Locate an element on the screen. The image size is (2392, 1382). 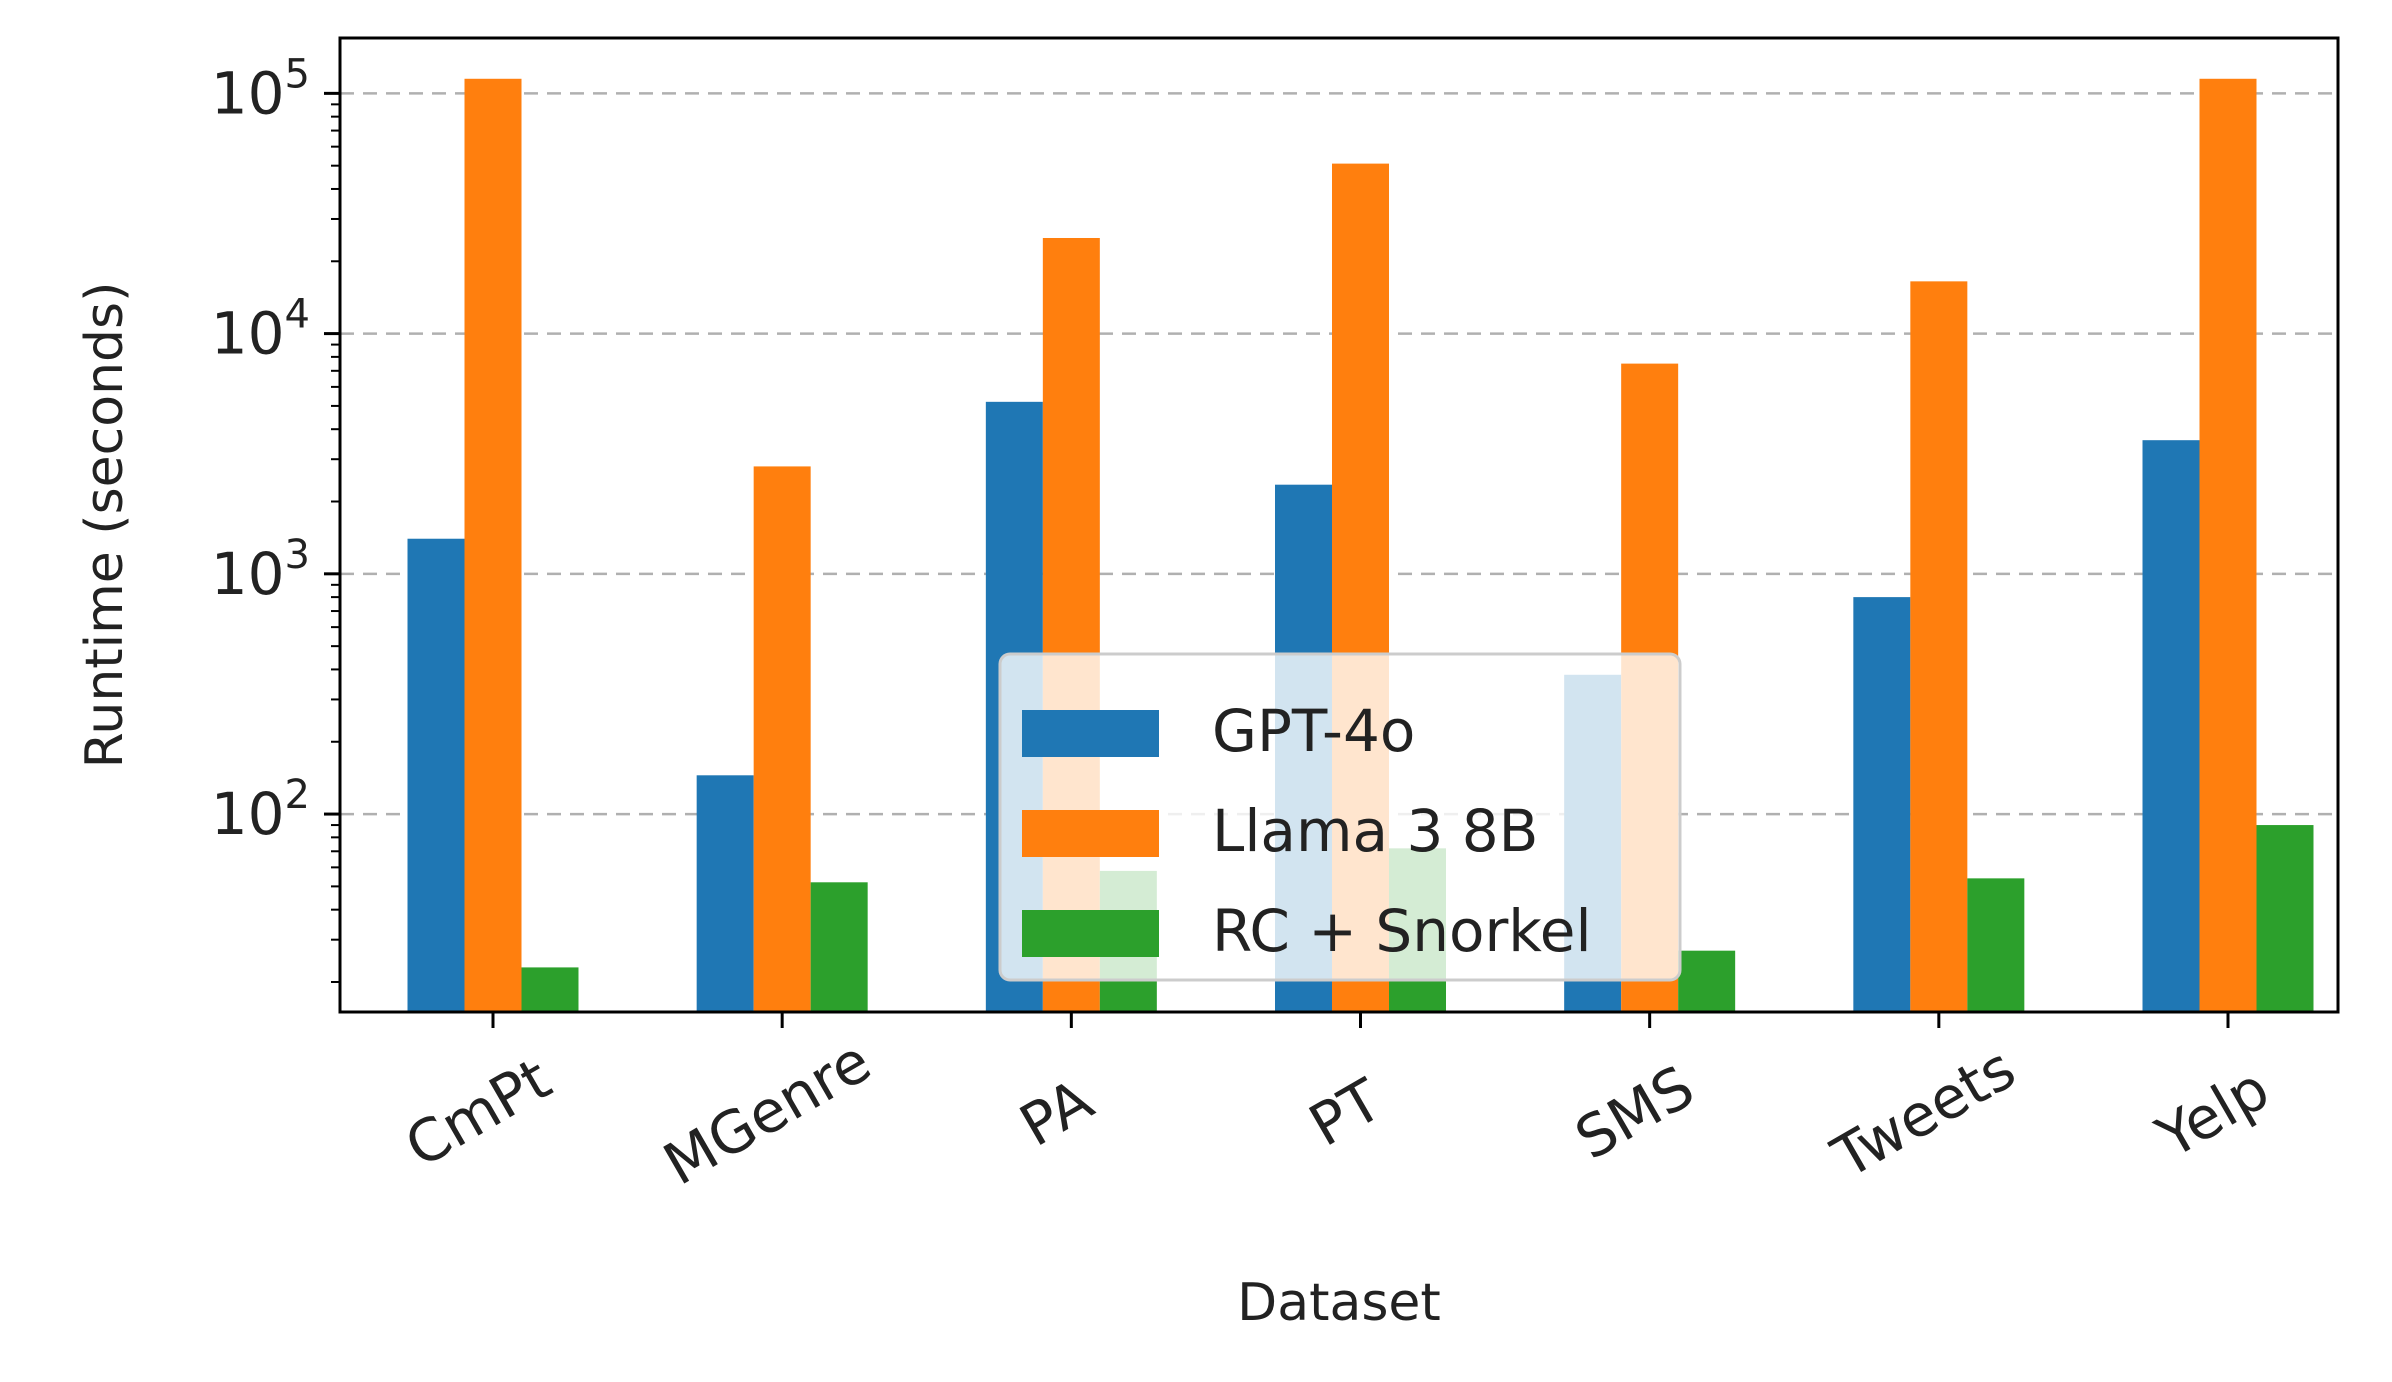
x-tick-label: PA is located at coordinates (1057, 1112).